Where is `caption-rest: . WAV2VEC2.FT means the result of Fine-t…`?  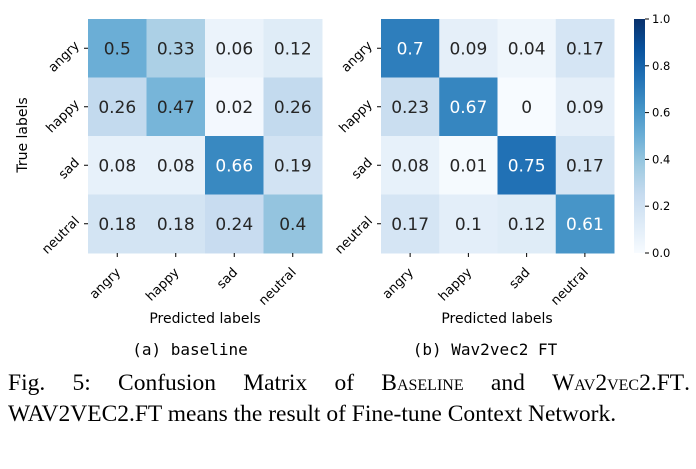
caption-rest: . WAV2VEC2.FT means the result of Fine-t… is located at coordinates (349, 398).